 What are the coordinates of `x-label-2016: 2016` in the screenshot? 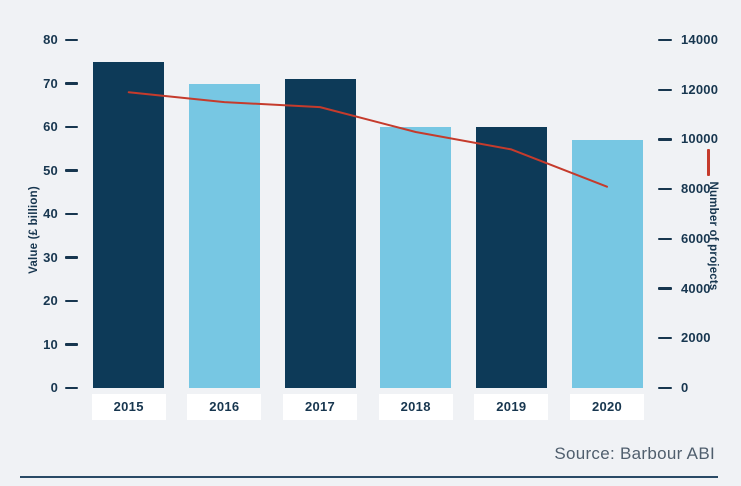 It's located at (224, 407).